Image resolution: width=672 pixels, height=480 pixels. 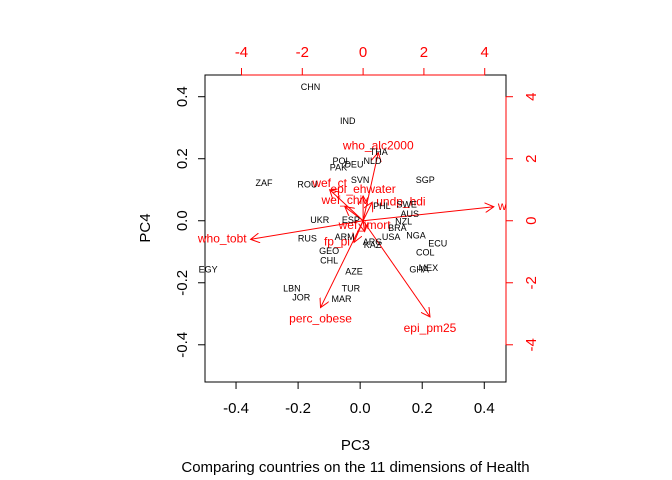 I want to click on loading-label: w, so click(x=502, y=206).